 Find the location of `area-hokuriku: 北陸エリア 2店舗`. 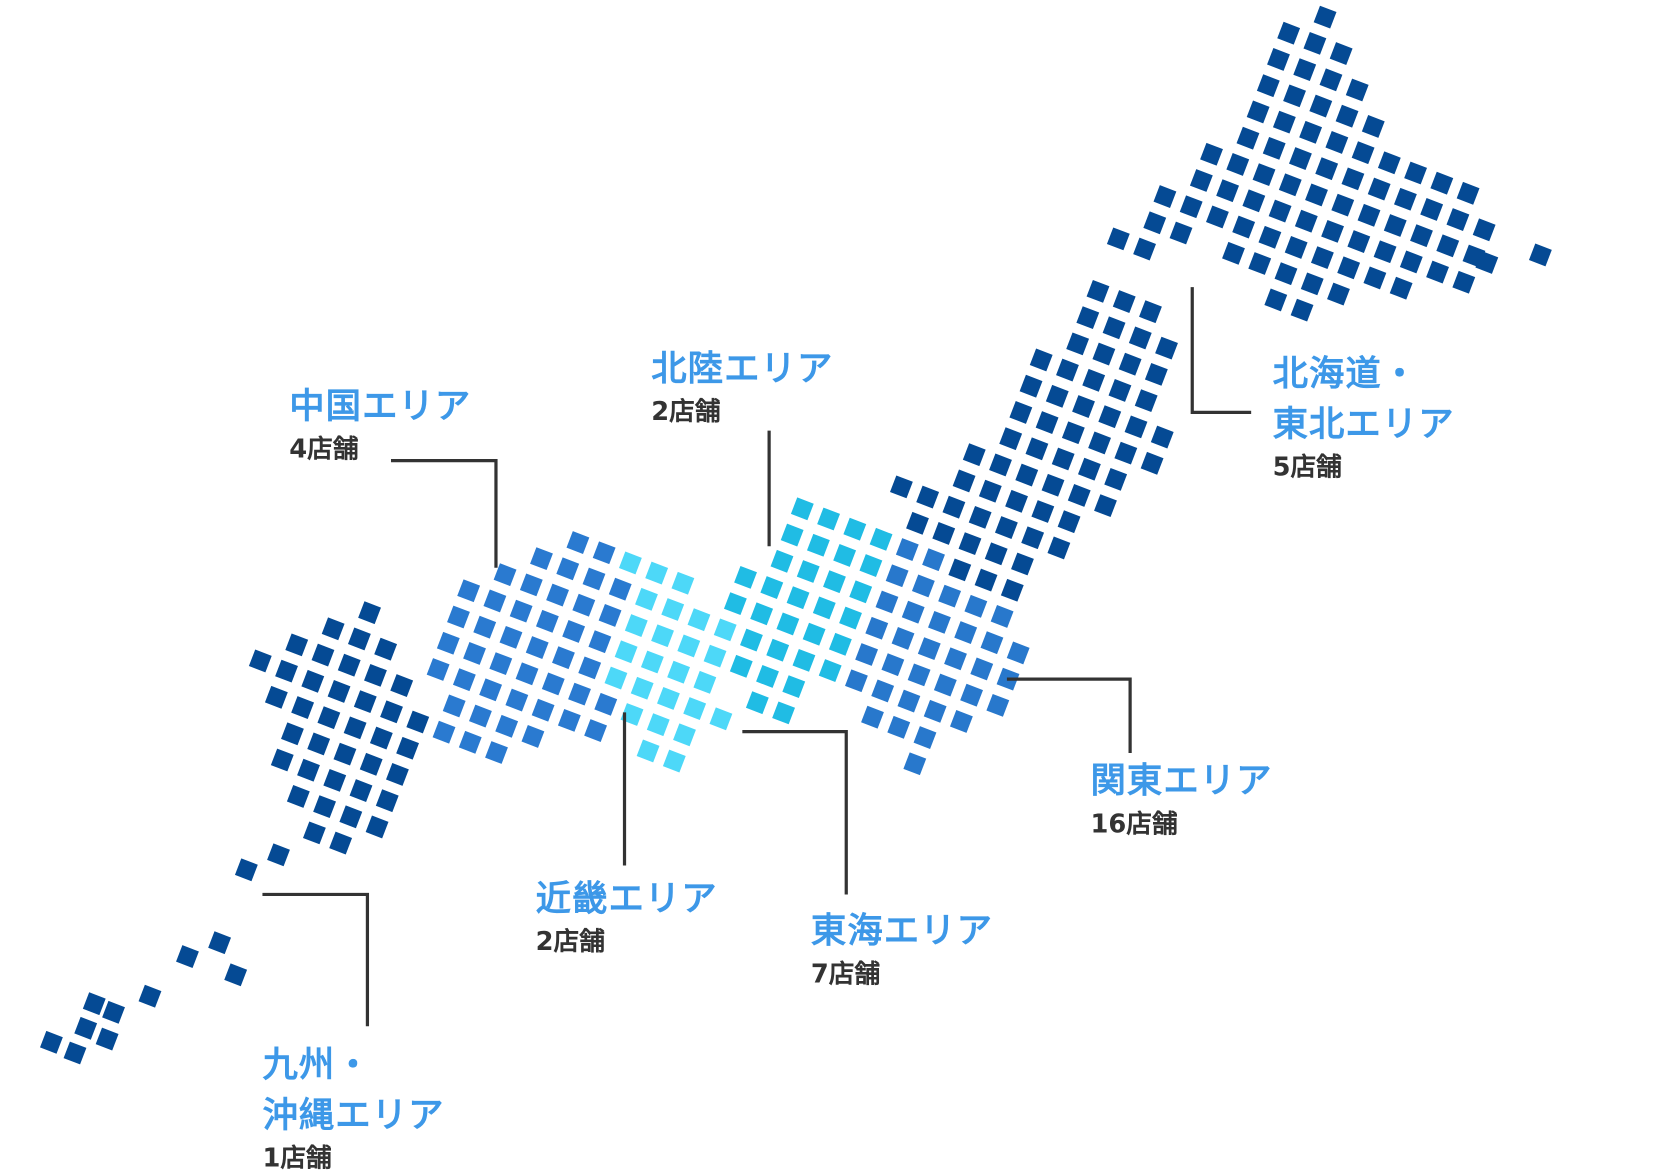

area-hokuriku: 北陸エリア 2店舗 is located at coordinates (742, 386).